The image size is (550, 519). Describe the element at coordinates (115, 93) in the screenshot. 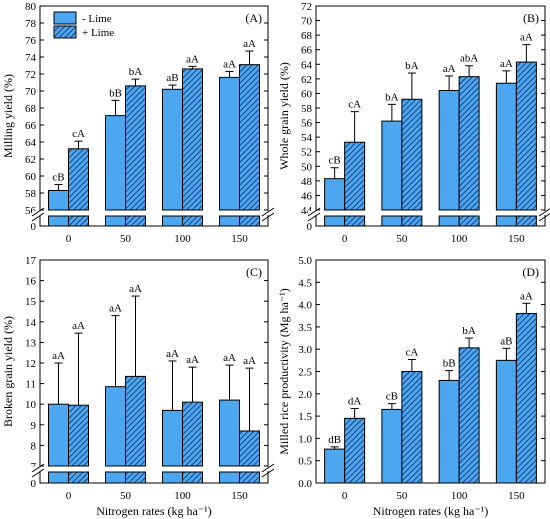

I see `significance-letter: bB` at that location.